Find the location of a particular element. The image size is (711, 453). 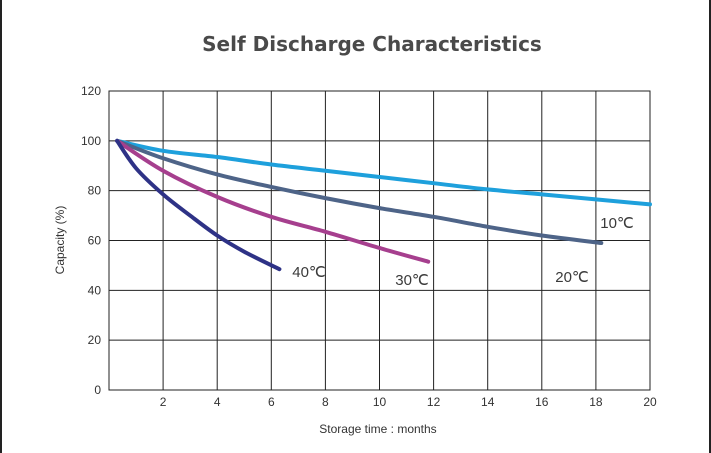

series-label: 10℃ is located at coordinates (617, 223).